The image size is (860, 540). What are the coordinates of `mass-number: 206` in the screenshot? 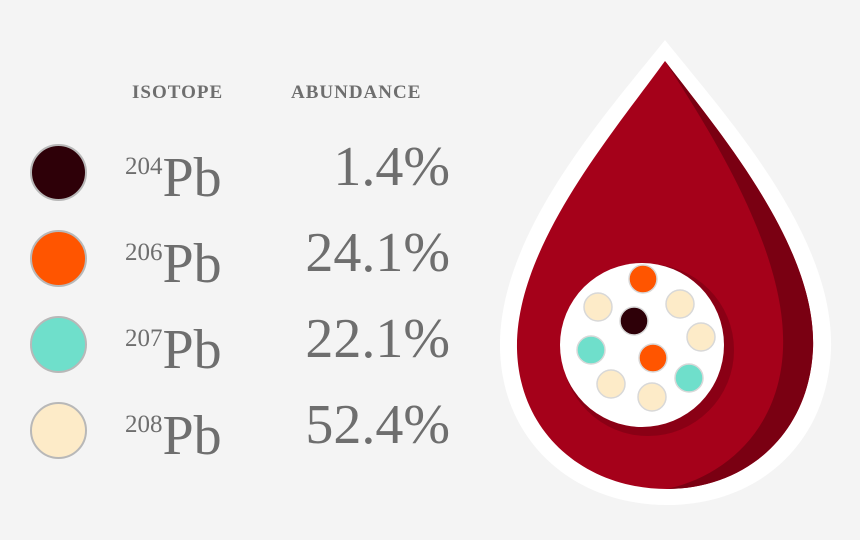 It's located at (144, 252).